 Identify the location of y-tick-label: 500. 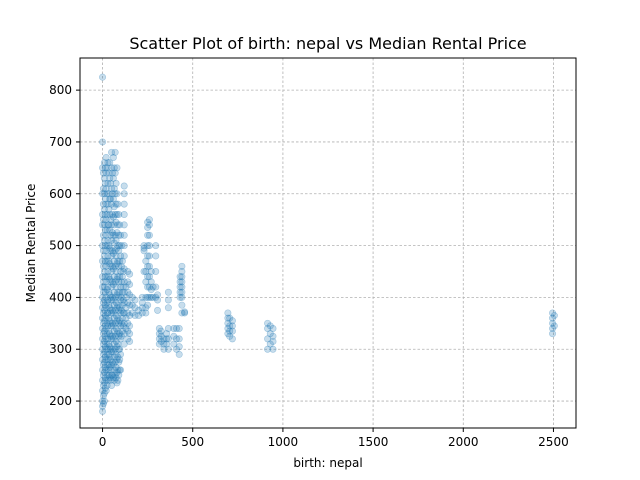
(60, 246).